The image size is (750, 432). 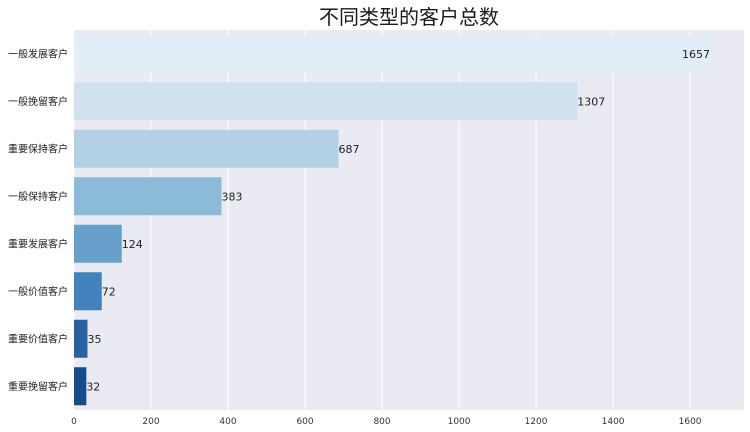 I want to click on x-tick-label: 200, so click(x=150, y=422).